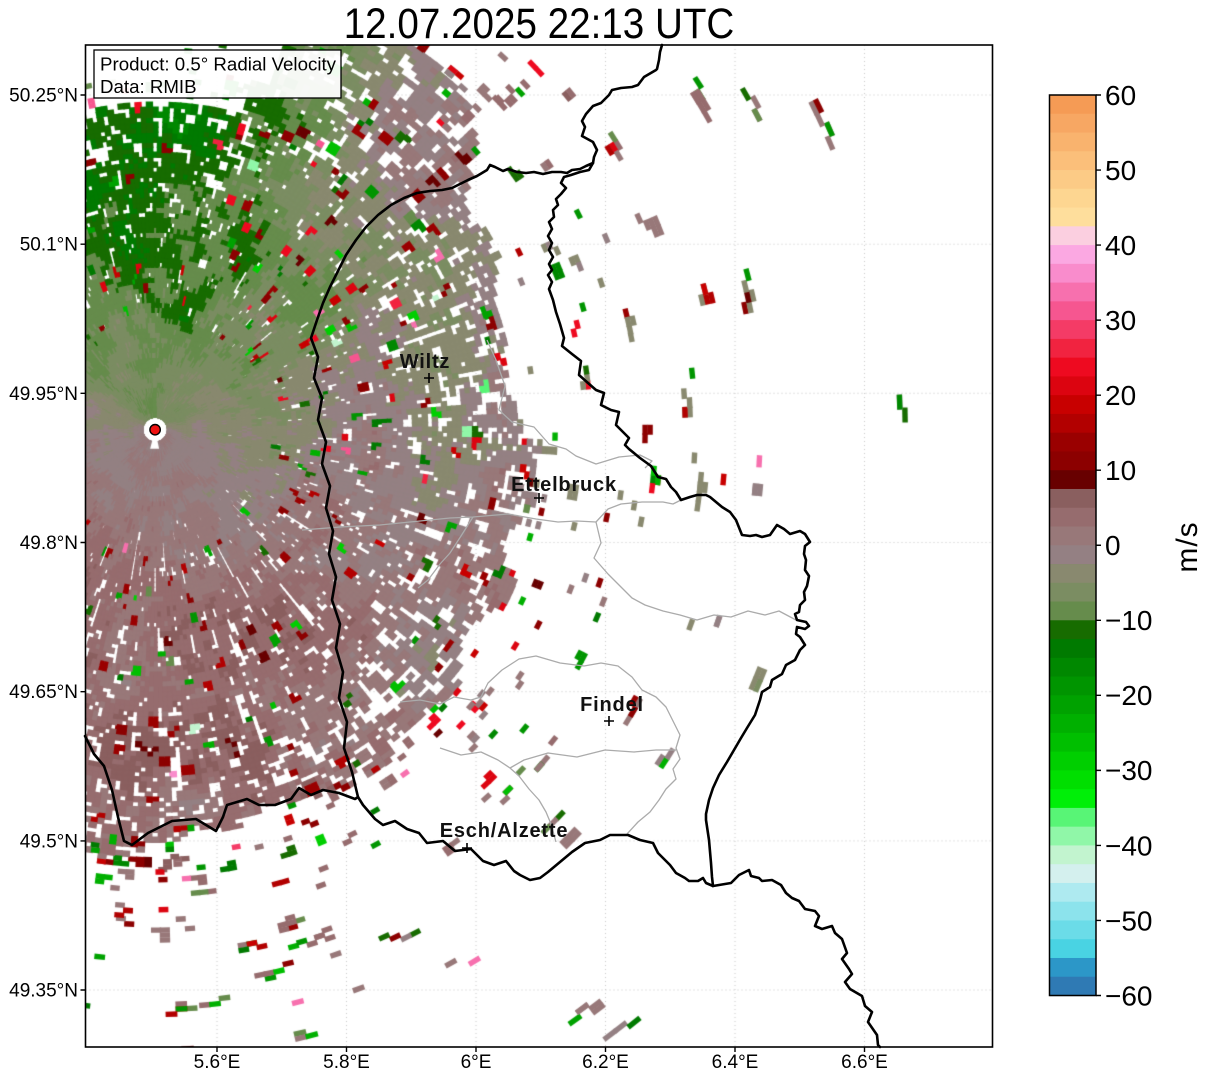  What do you see at coordinates (735, 1062) in the screenshot?
I see `svg-text: 6.4°E` at bounding box center [735, 1062].